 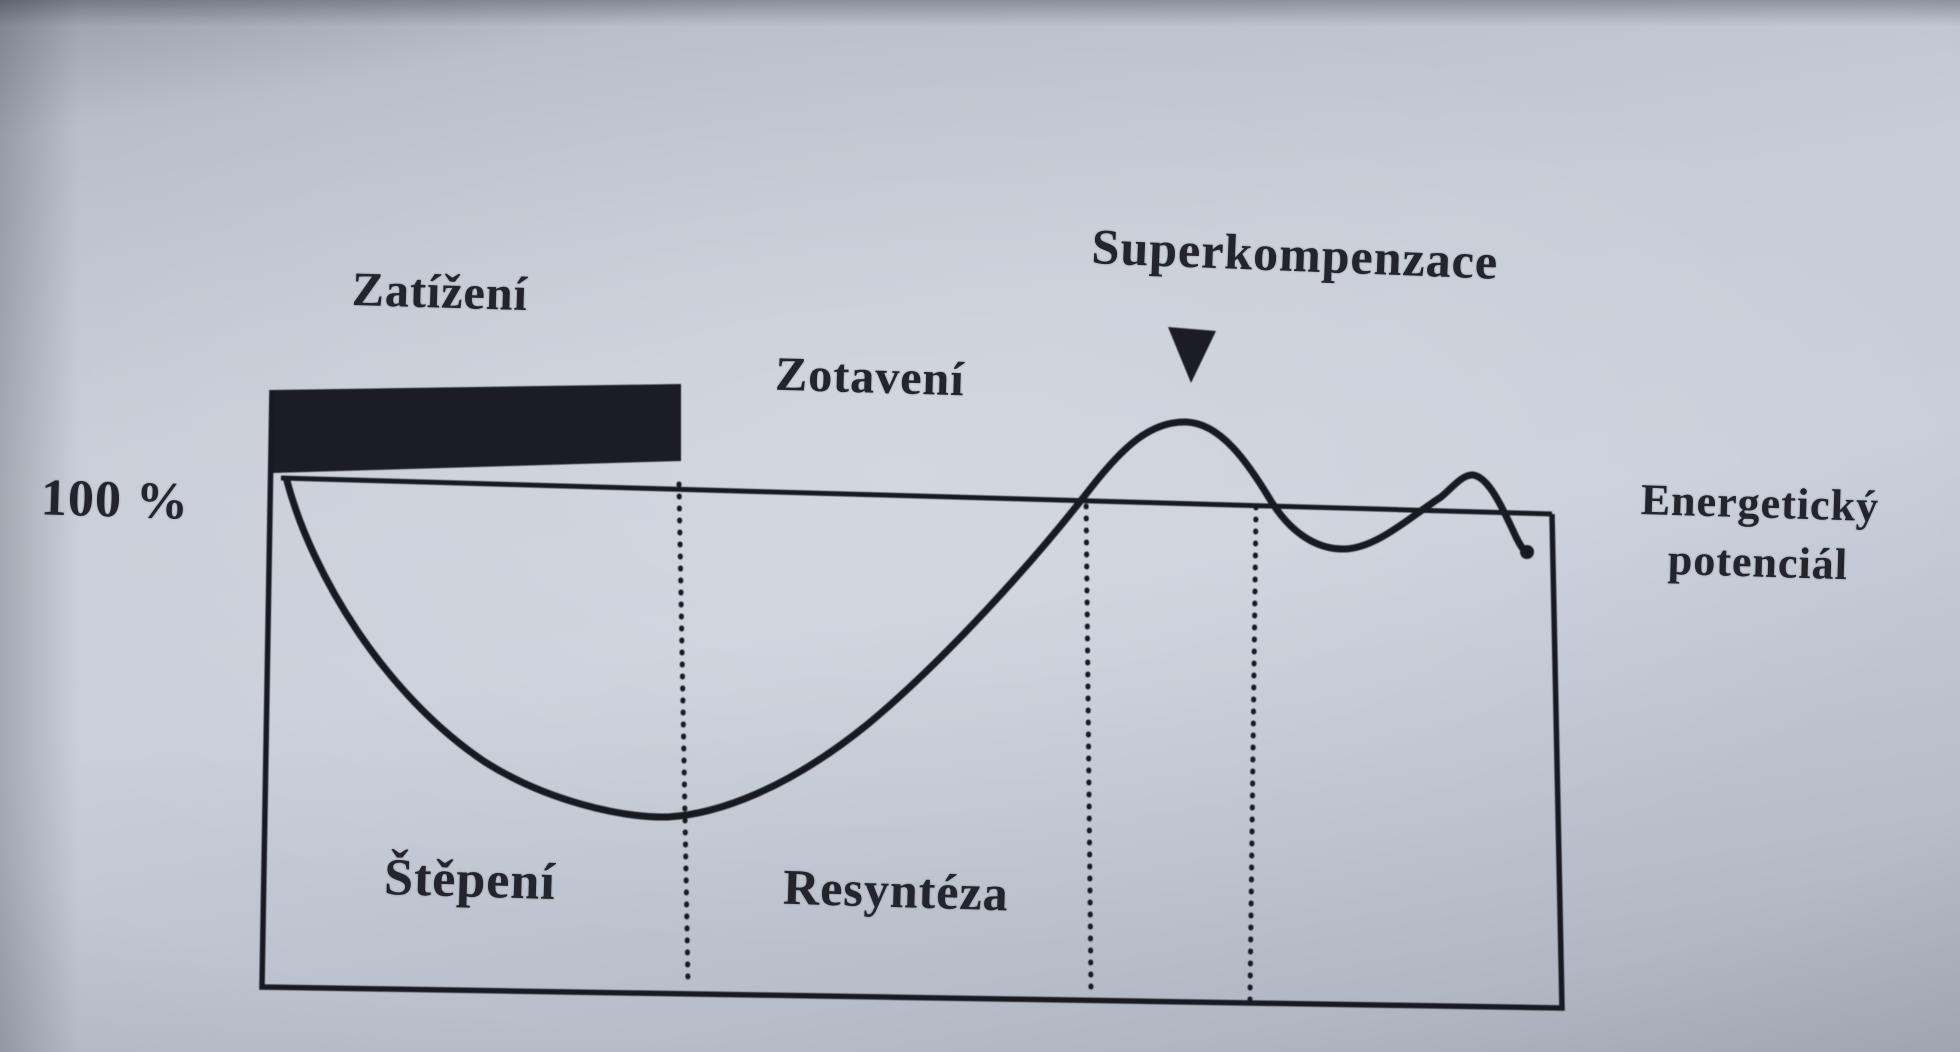 I want to click on label-recovery: Zotavení, so click(x=870, y=377).